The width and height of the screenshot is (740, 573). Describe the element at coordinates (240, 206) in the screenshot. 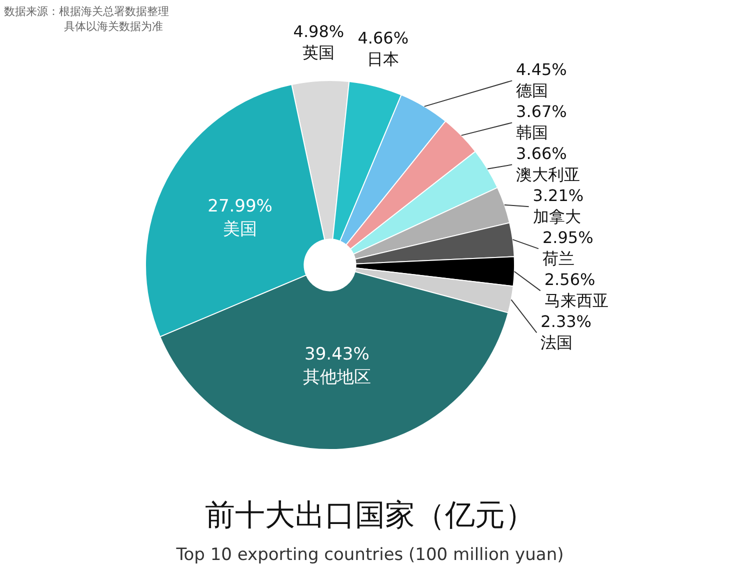

I see `data-label: 27.99%` at that location.